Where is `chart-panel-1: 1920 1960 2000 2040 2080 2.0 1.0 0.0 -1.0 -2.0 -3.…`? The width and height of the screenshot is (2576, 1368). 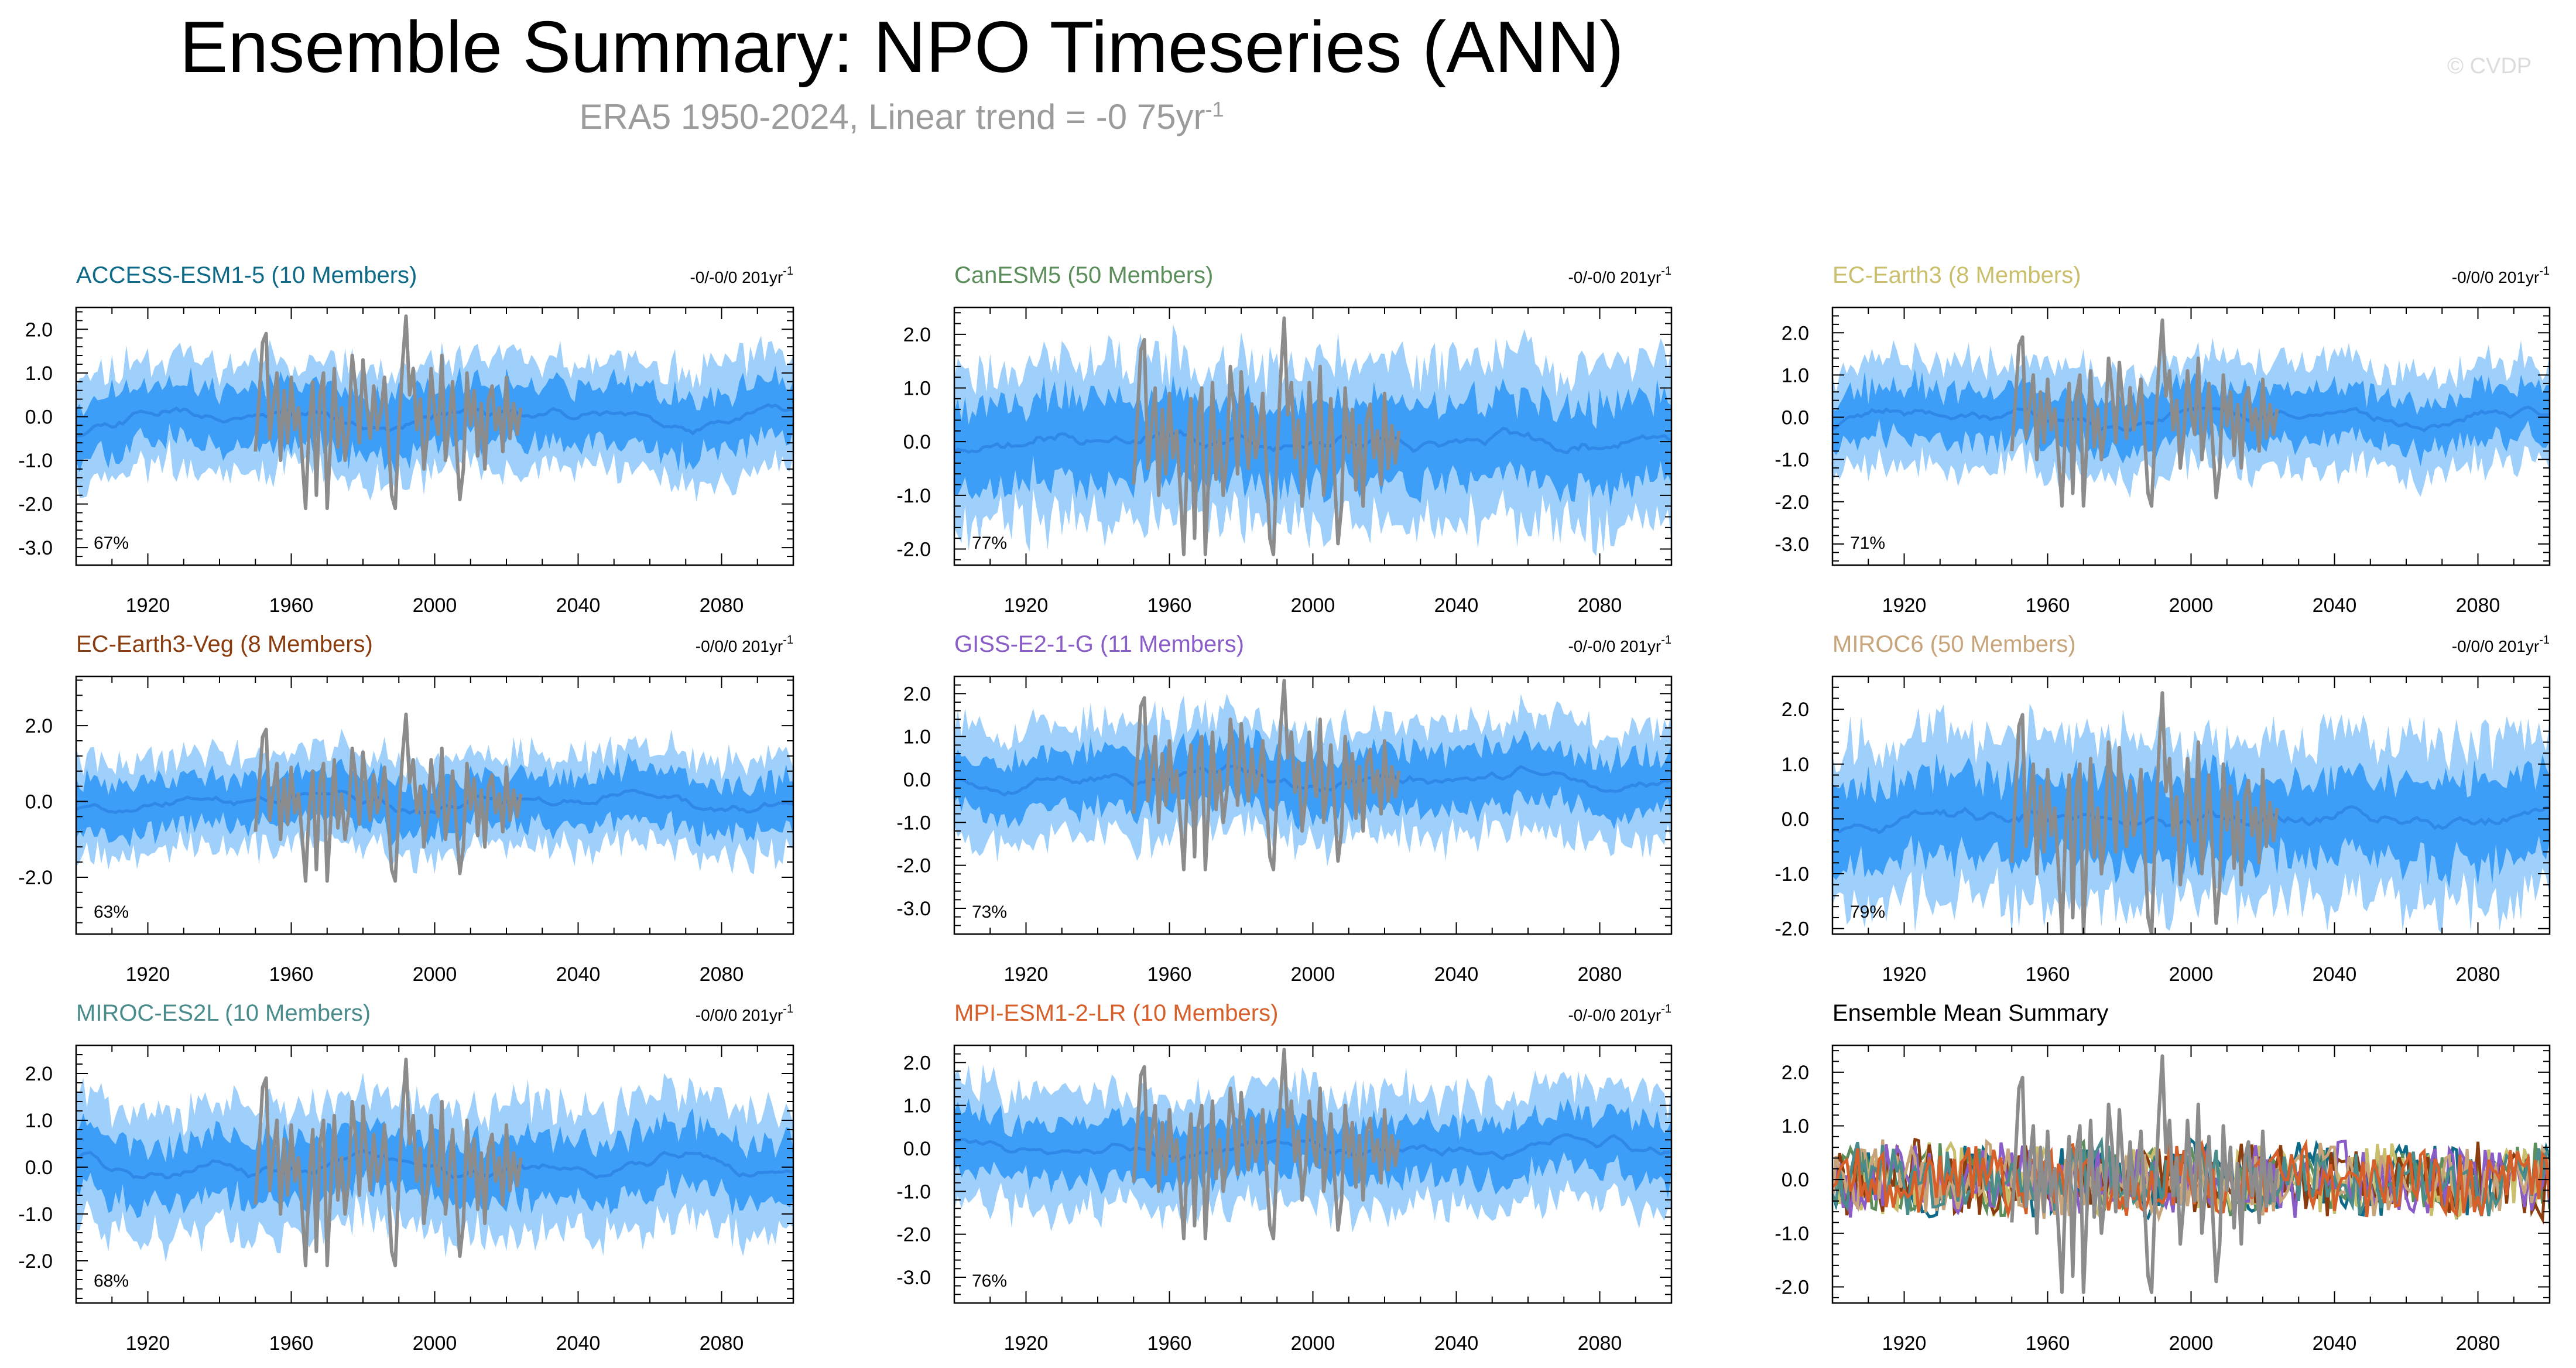
chart-panel-1: 1920 1960 2000 2040 2080 2.0 1.0 0.0 -1.0 -2.0 -3.… is located at coordinates (406, 439).